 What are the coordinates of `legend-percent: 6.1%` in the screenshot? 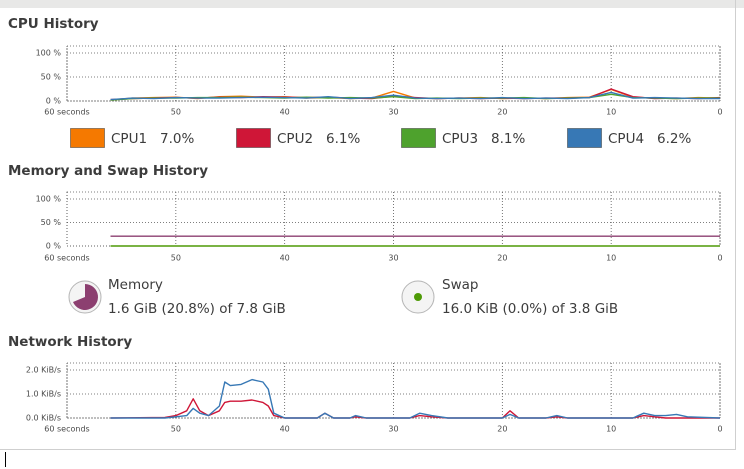 It's located at (343, 139).